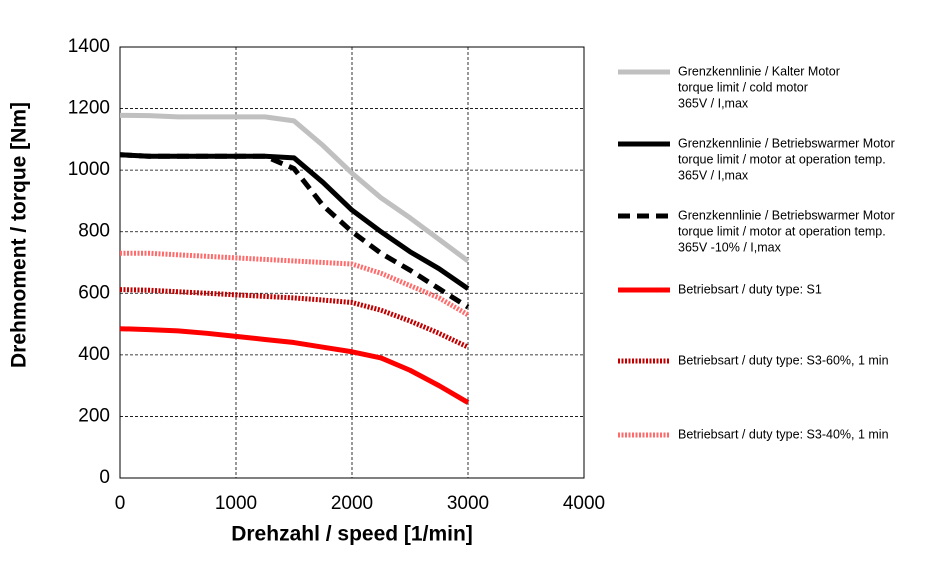 The height and width of the screenshot is (561, 945). What do you see at coordinates (730, 247) in the screenshot?
I see `legend-label: 365V -10% / I,max` at bounding box center [730, 247].